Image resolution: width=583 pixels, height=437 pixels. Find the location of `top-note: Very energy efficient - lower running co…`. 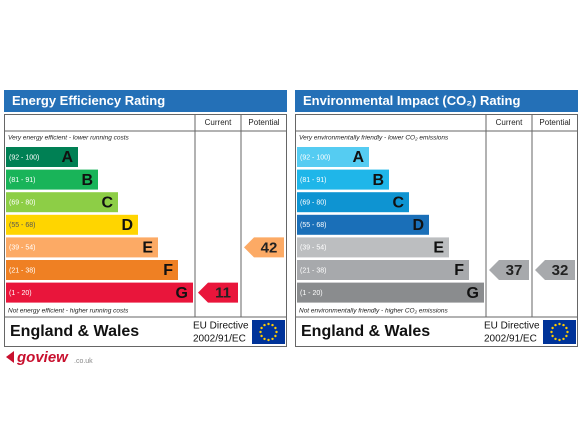

top-note: Very energy efficient - lower running co… is located at coordinates (69, 138).